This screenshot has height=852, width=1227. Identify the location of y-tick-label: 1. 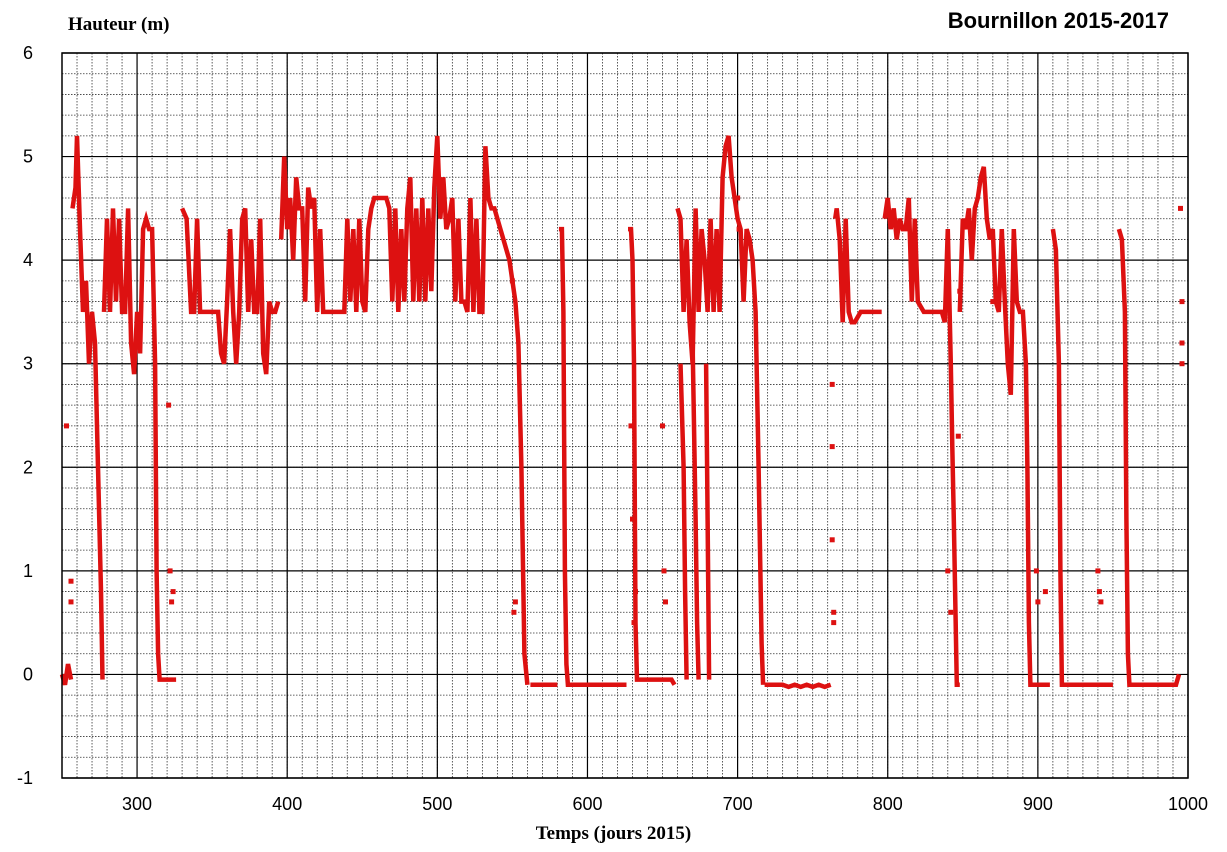
(28, 571).